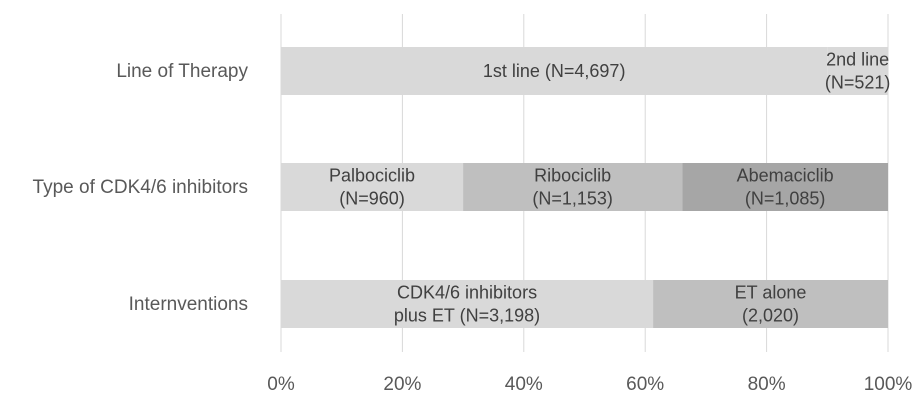  I want to click on bar-segment-label: 1st line (N=4,697), so click(554, 71).